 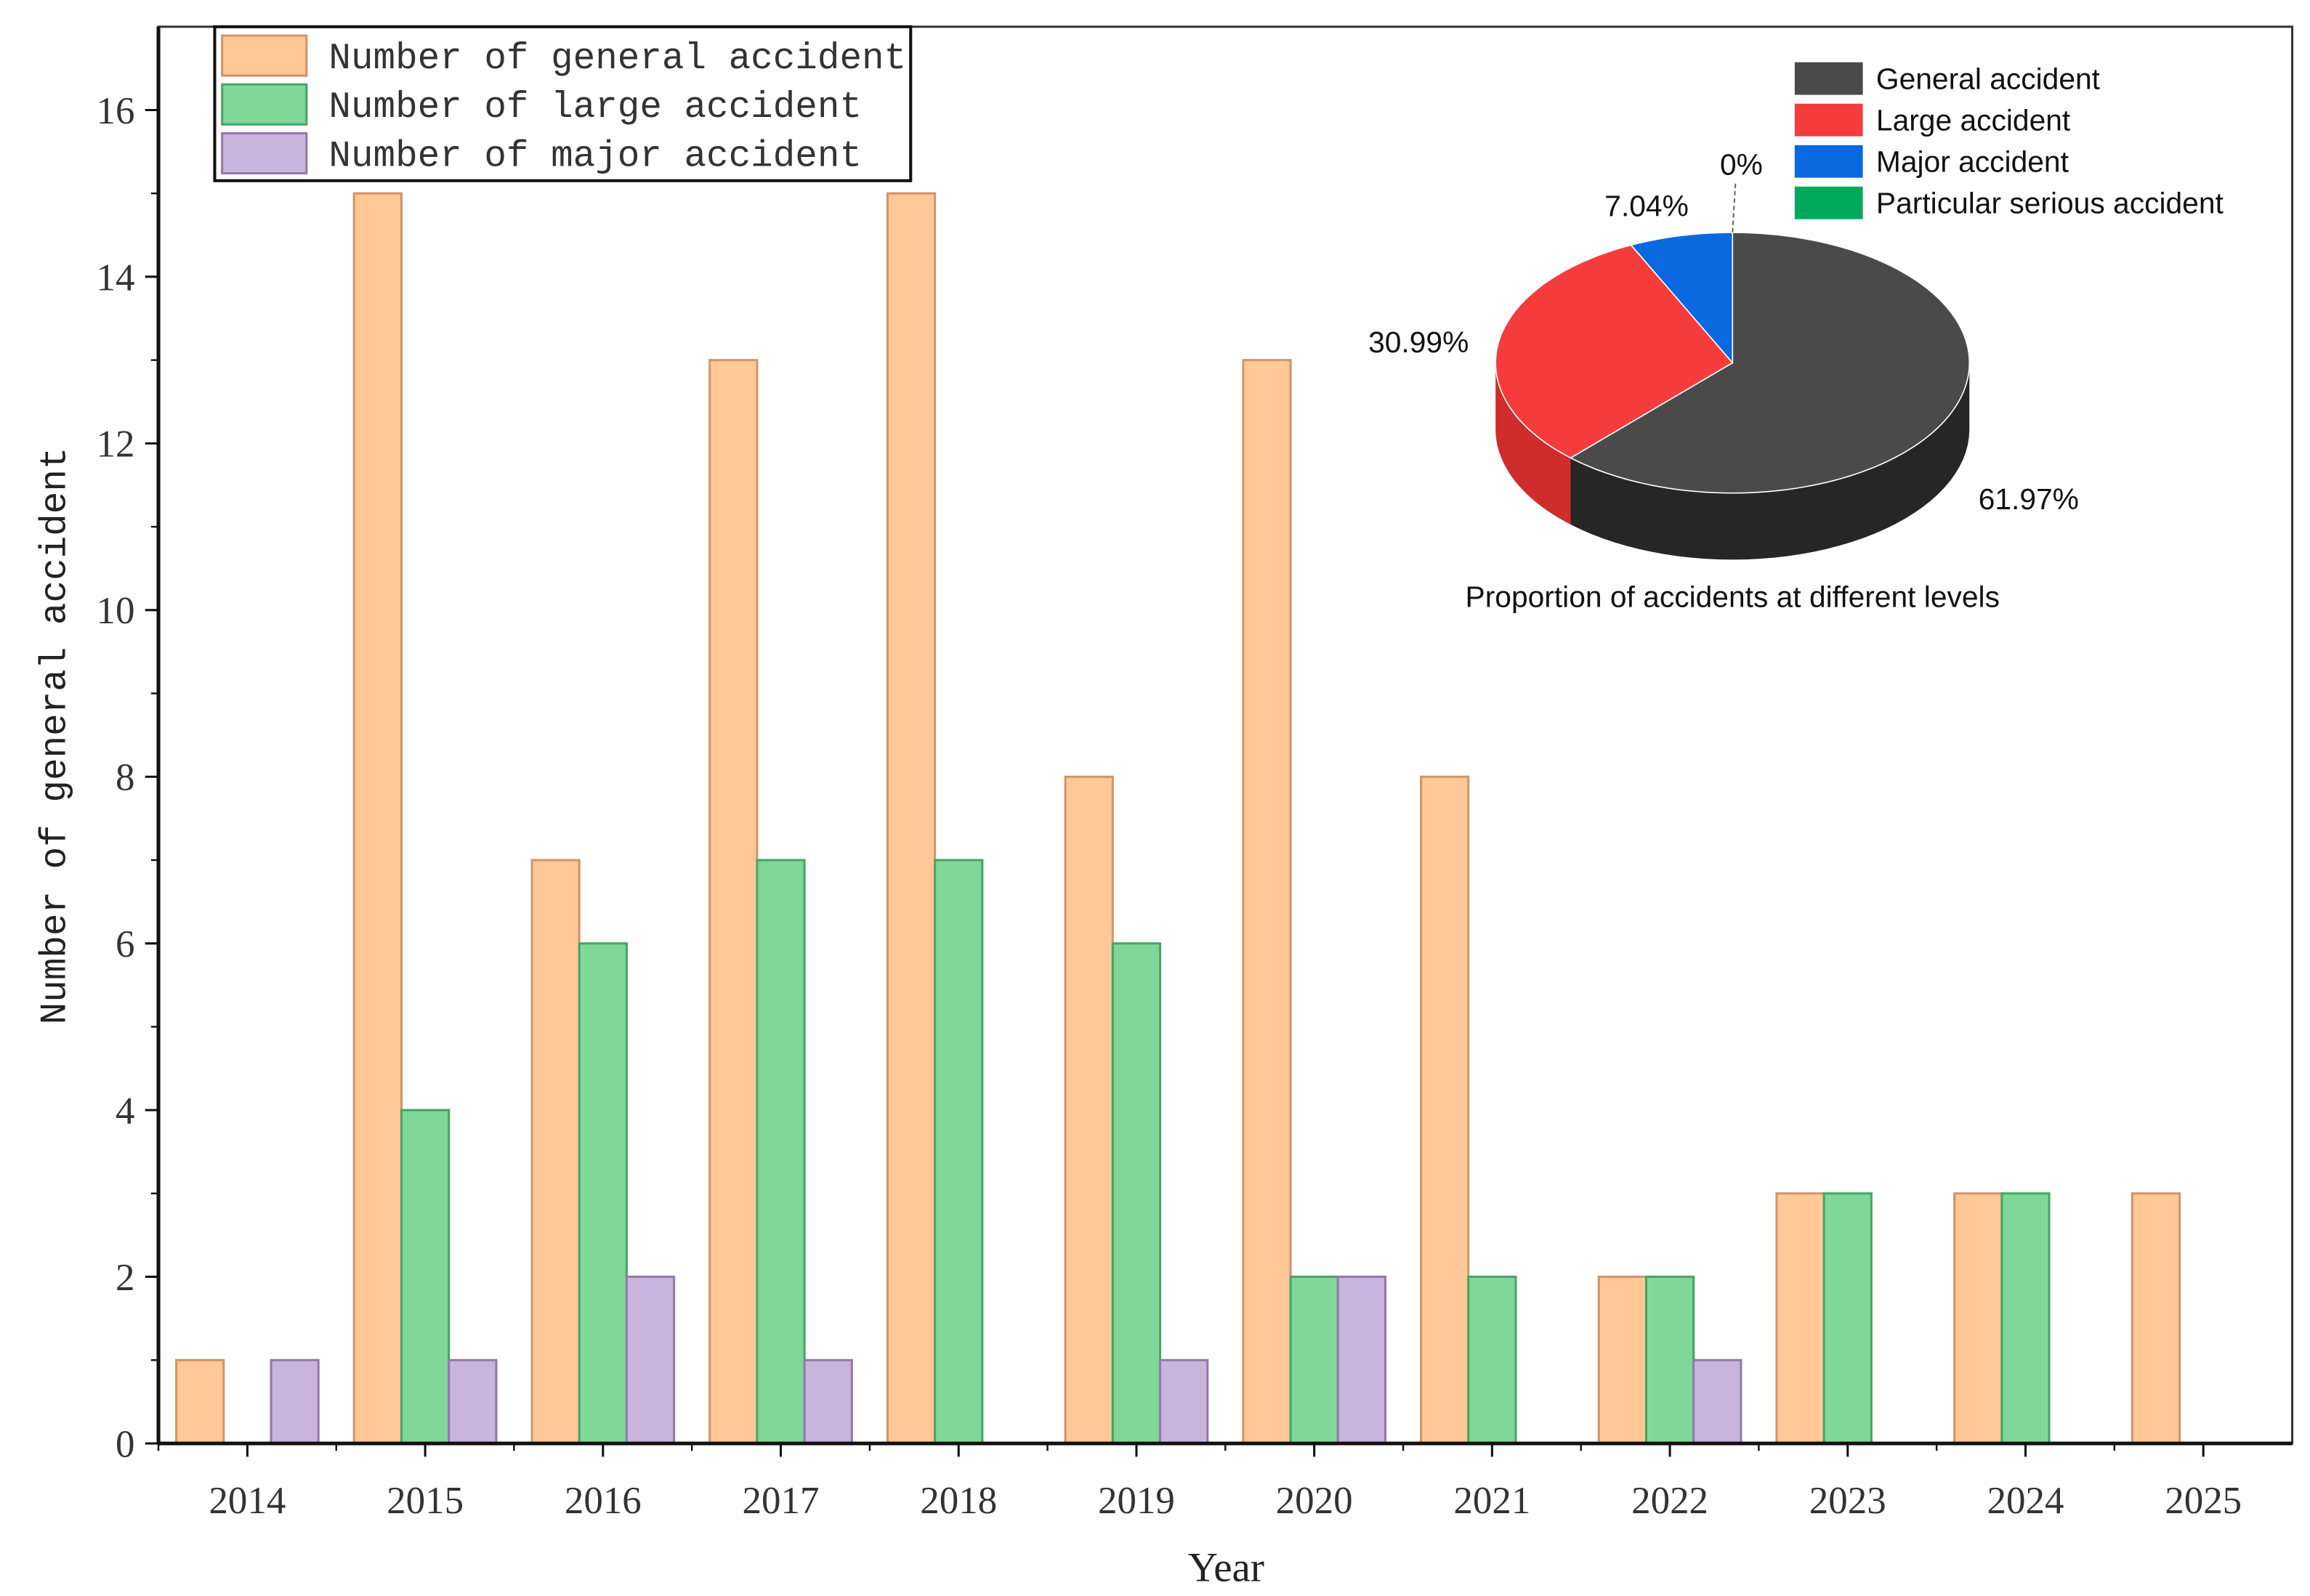 I want to click on bar-general-2015, so click(x=378, y=818).